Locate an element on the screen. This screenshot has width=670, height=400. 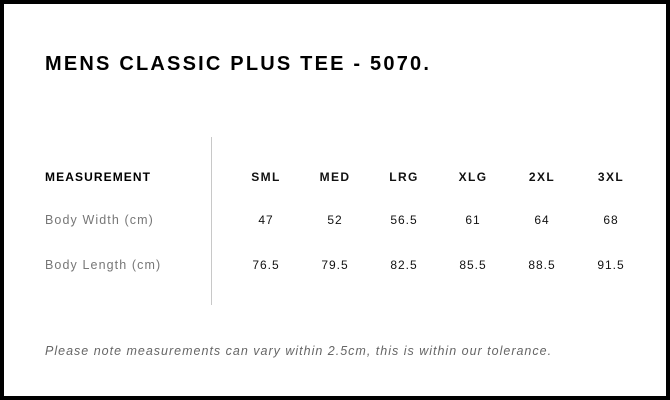
table-cell: 47 is located at coordinates (266, 220).